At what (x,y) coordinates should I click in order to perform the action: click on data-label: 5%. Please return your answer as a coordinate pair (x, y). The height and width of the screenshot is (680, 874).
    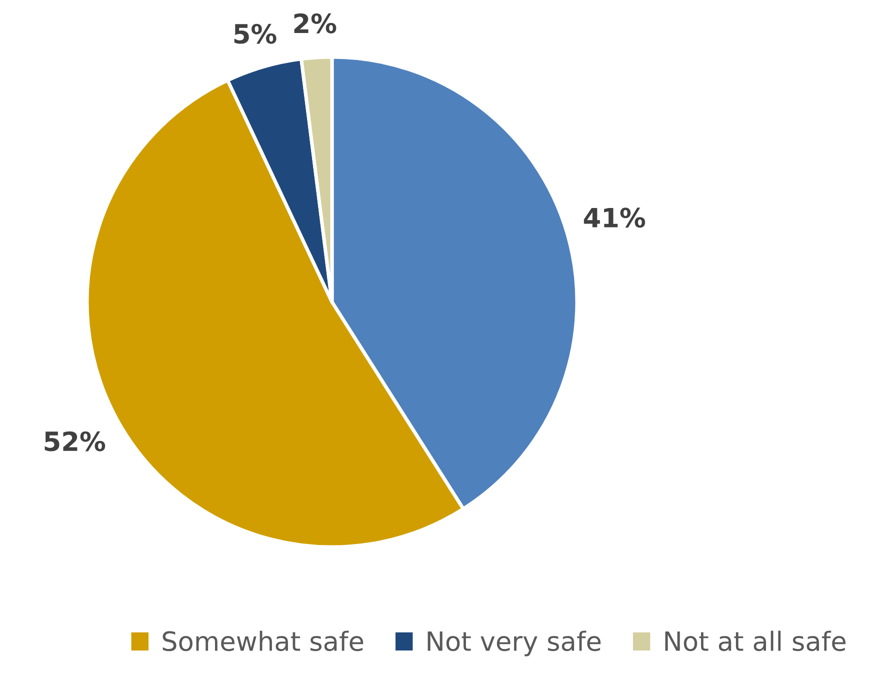
    Looking at the image, I should click on (255, 34).